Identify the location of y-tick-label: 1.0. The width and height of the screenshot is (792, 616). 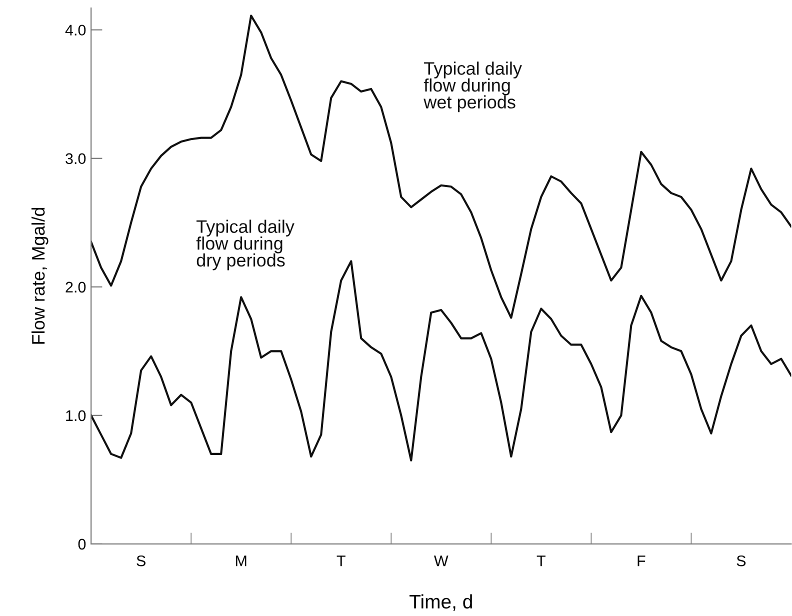
(76, 416).